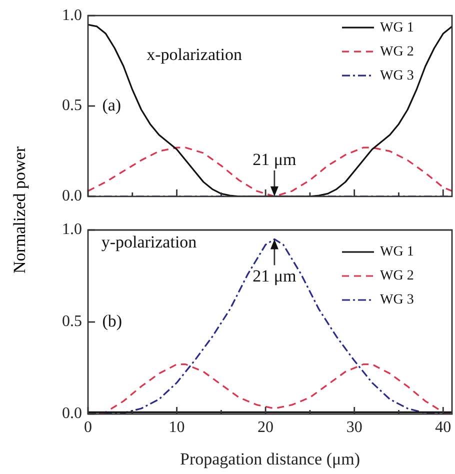 Image resolution: width=455 pixels, height=474 pixels. Describe the element at coordinates (194, 54) in the screenshot. I see `annotation: x-polarization` at that location.